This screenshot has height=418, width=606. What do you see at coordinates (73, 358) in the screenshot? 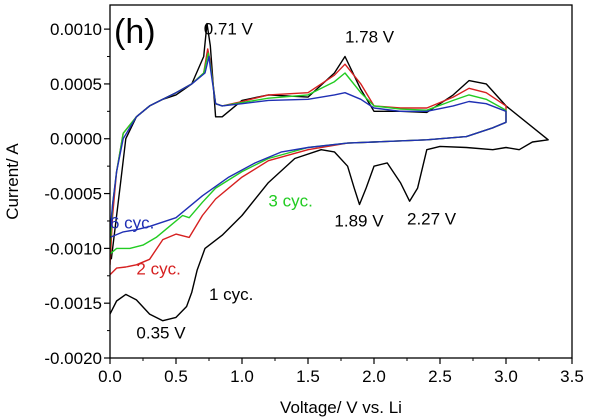
I see `y-tick-label: -0.0020` at bounding box center [73, 358].